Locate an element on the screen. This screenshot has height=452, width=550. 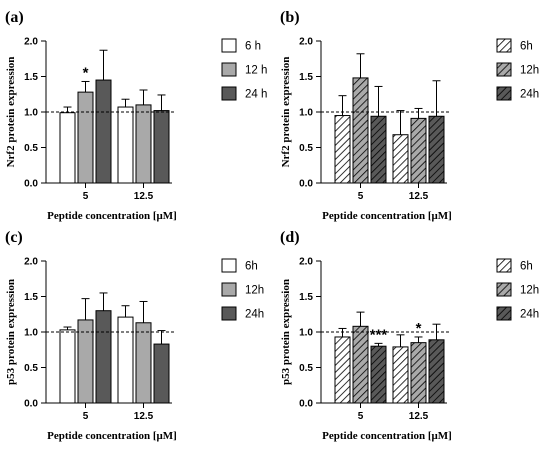
panel-label: (a) is located at coordinates (14, 17).